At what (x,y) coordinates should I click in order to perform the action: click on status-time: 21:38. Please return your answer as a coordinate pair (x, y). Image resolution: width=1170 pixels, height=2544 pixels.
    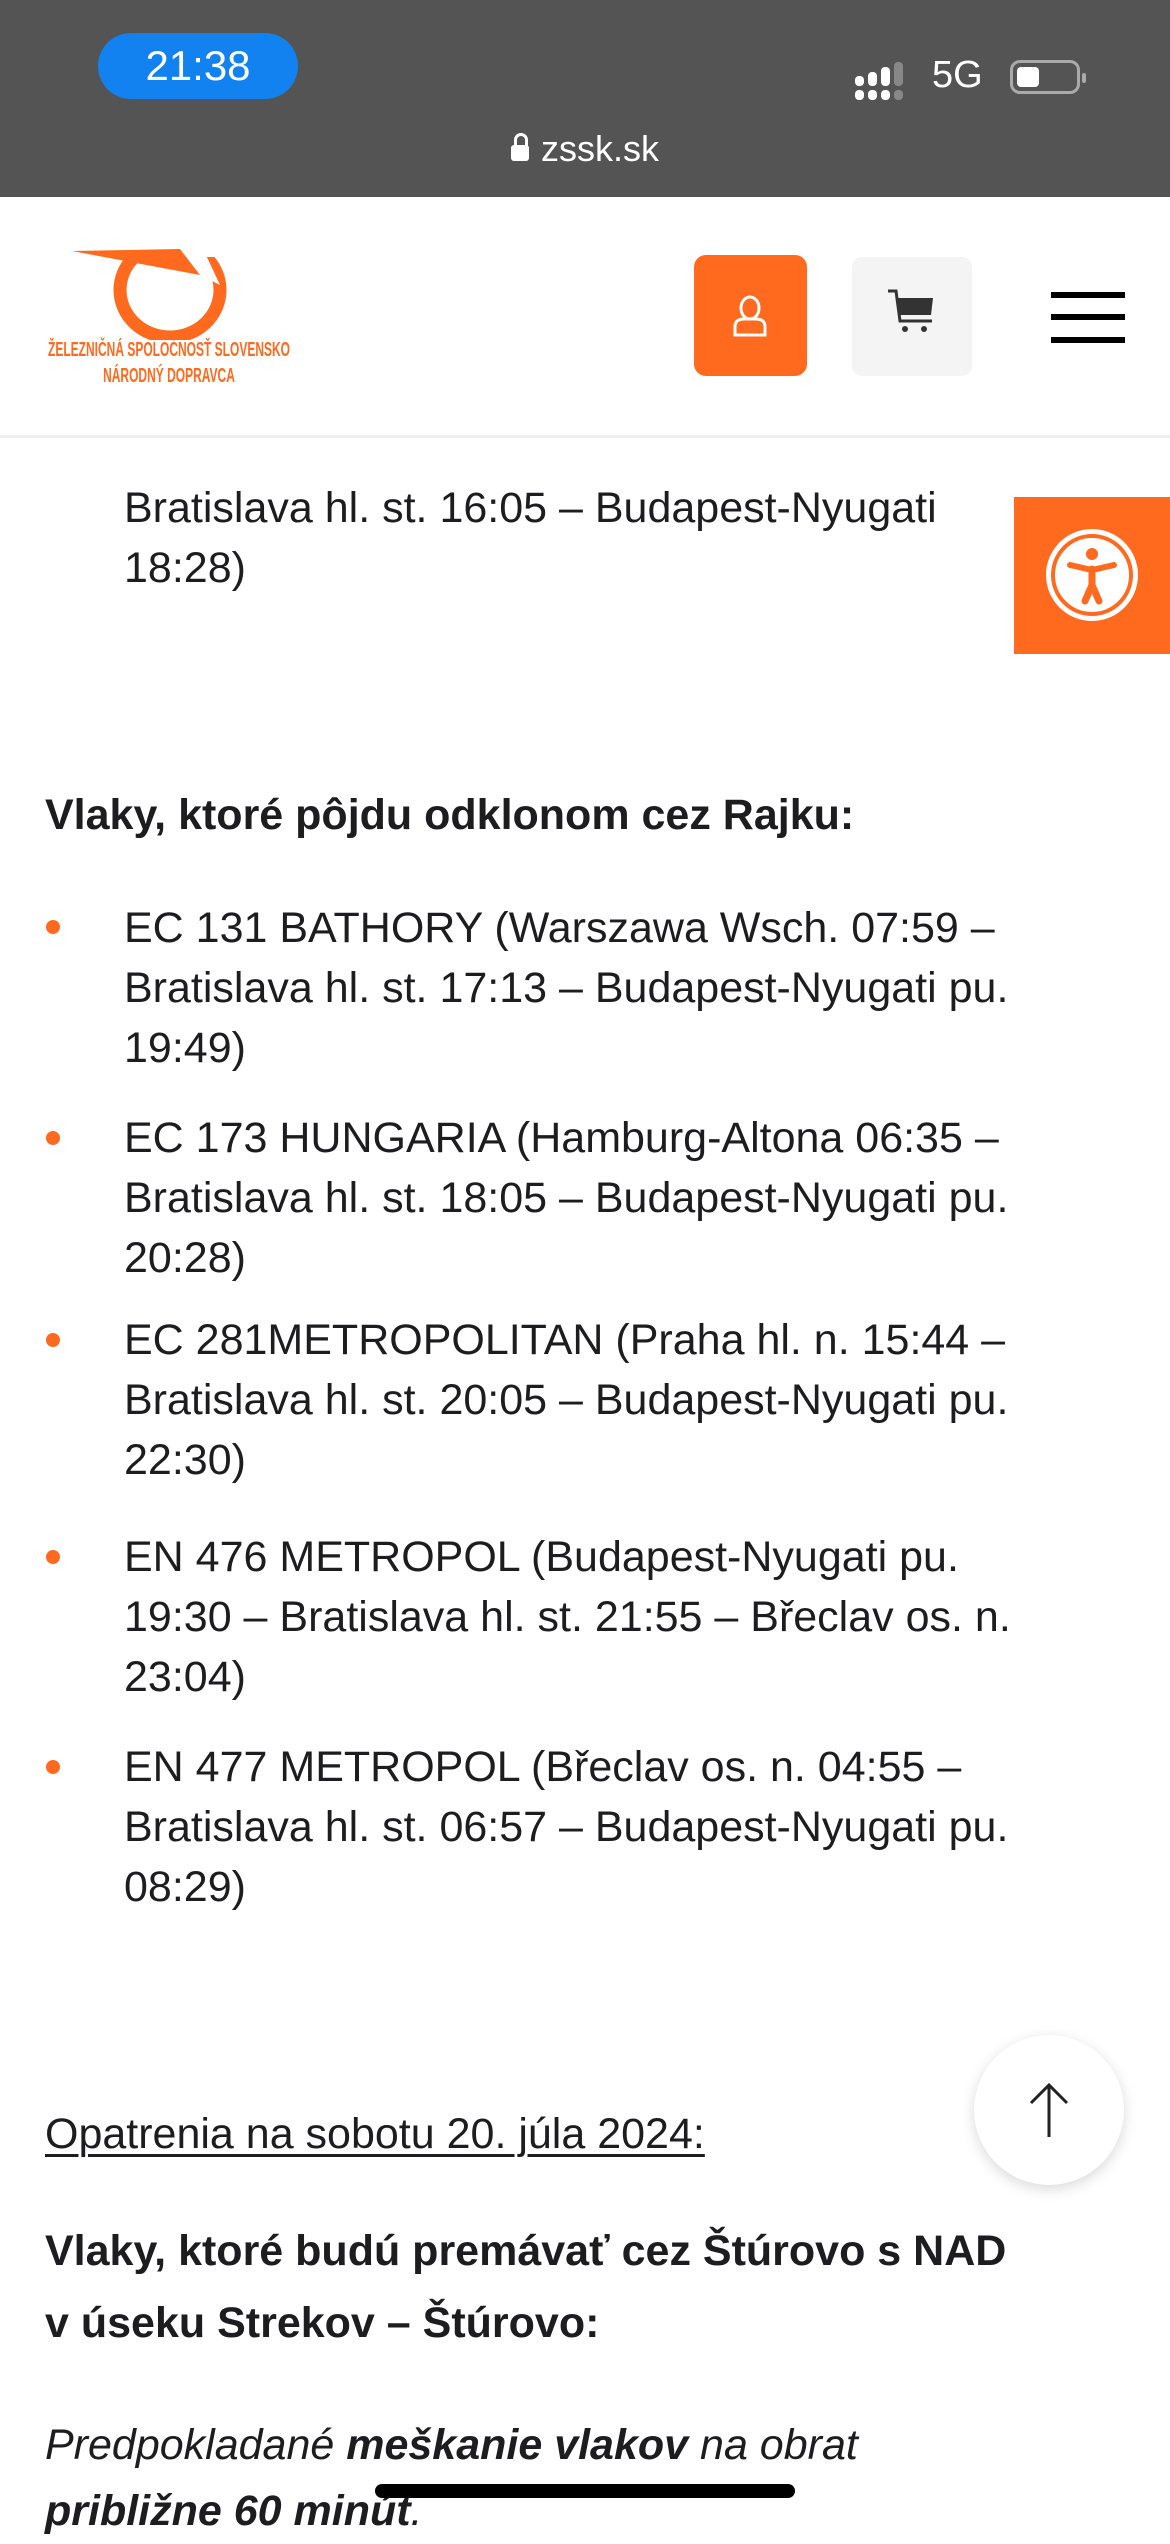
    Looking at the image, I should click on (198, 66).